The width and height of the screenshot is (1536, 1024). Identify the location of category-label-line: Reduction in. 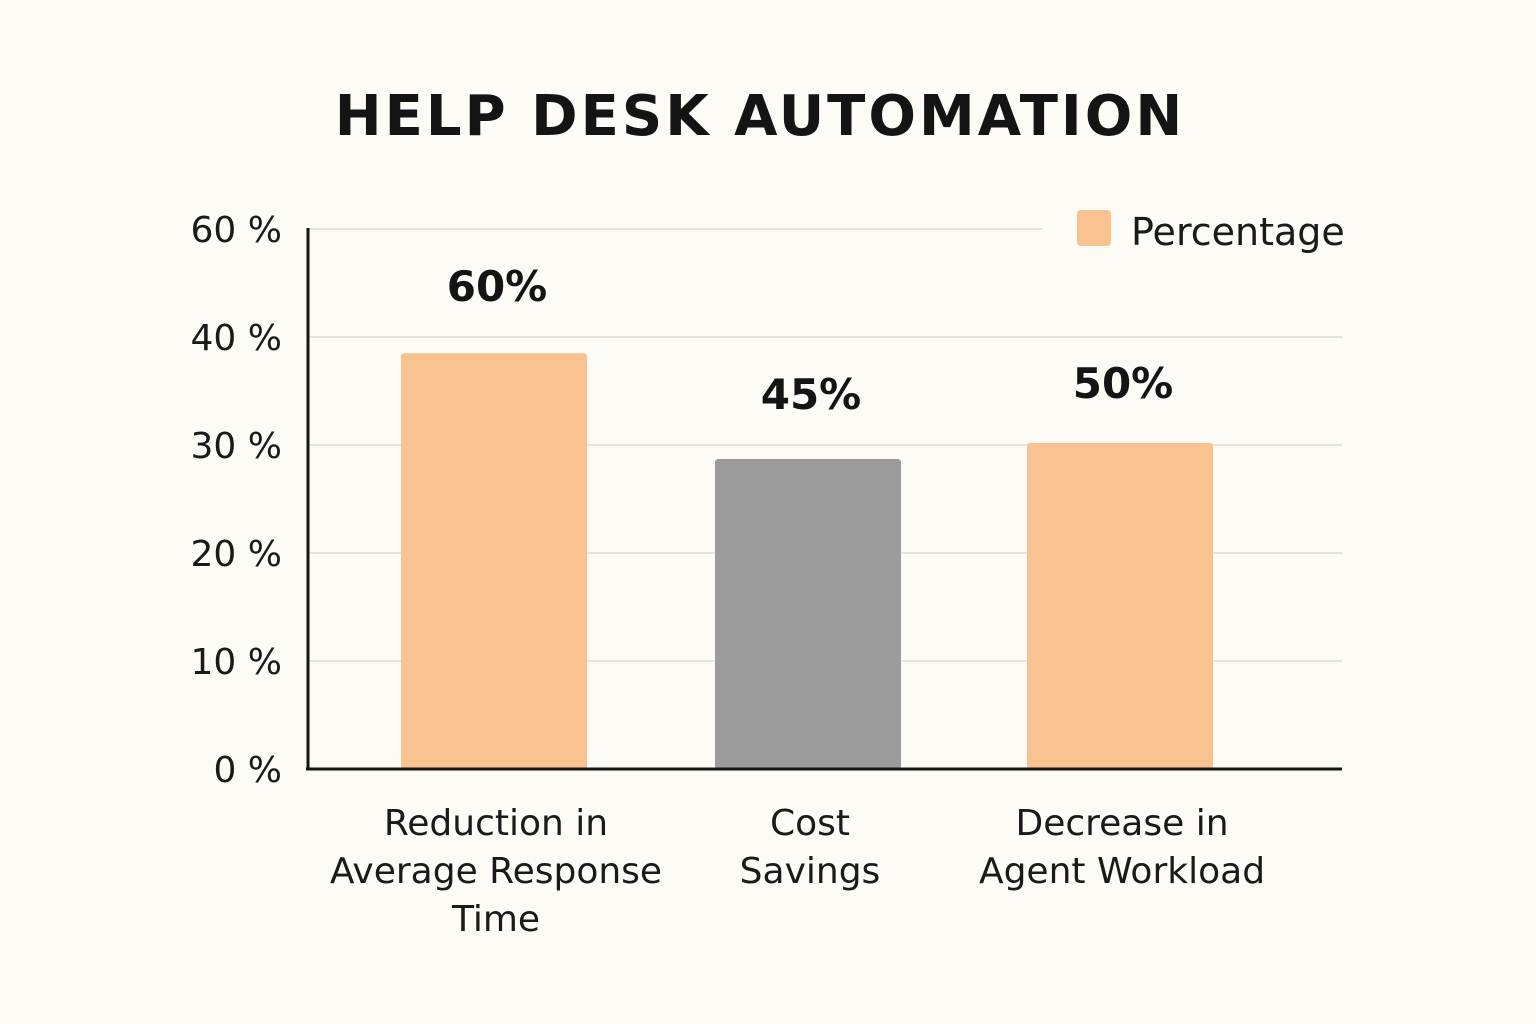
(496, 823).